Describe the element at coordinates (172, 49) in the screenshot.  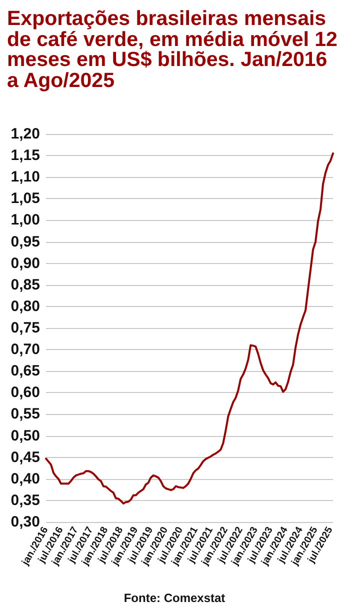
I see `chart-title: Exportações brasileiras mensais de café verde, em média móvel 12 meses em US$ bilhões. Jan/2016 a Ago/2025` at that location.